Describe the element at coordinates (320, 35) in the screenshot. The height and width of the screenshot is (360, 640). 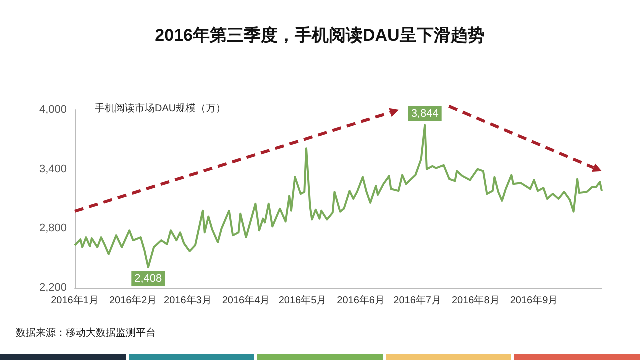
I see `chart-title: 2016年第三季度，手机阅读DAU呈下滑趋势` at that location.